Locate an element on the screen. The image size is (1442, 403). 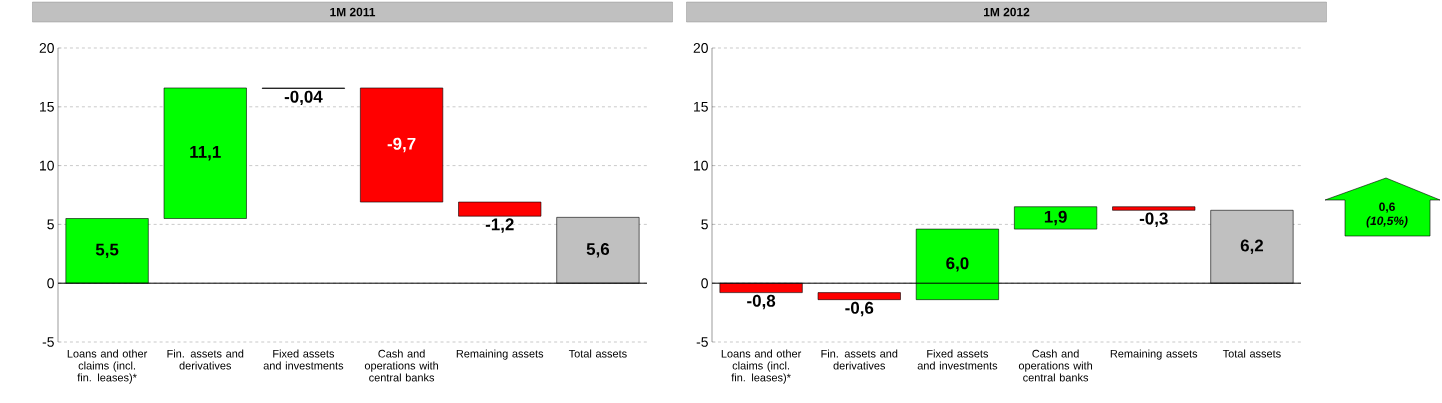
data-label: -0,3 is located at coordinates (1153, 219).